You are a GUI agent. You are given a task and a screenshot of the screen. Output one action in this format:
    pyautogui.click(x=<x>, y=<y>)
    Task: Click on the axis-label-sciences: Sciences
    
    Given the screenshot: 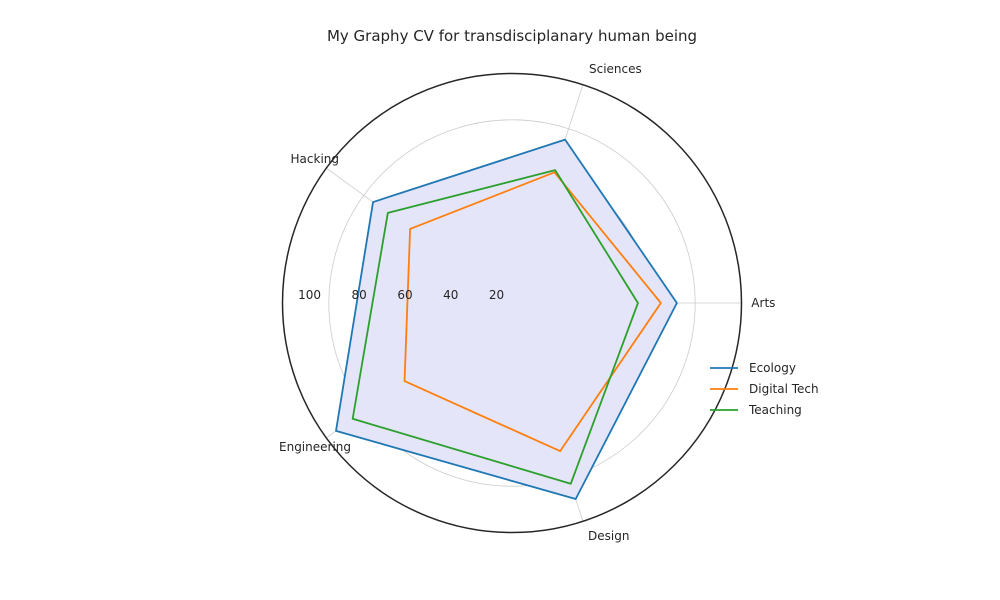 What is the action you would take?
    pyautogui.click(x=615, y=69)
    